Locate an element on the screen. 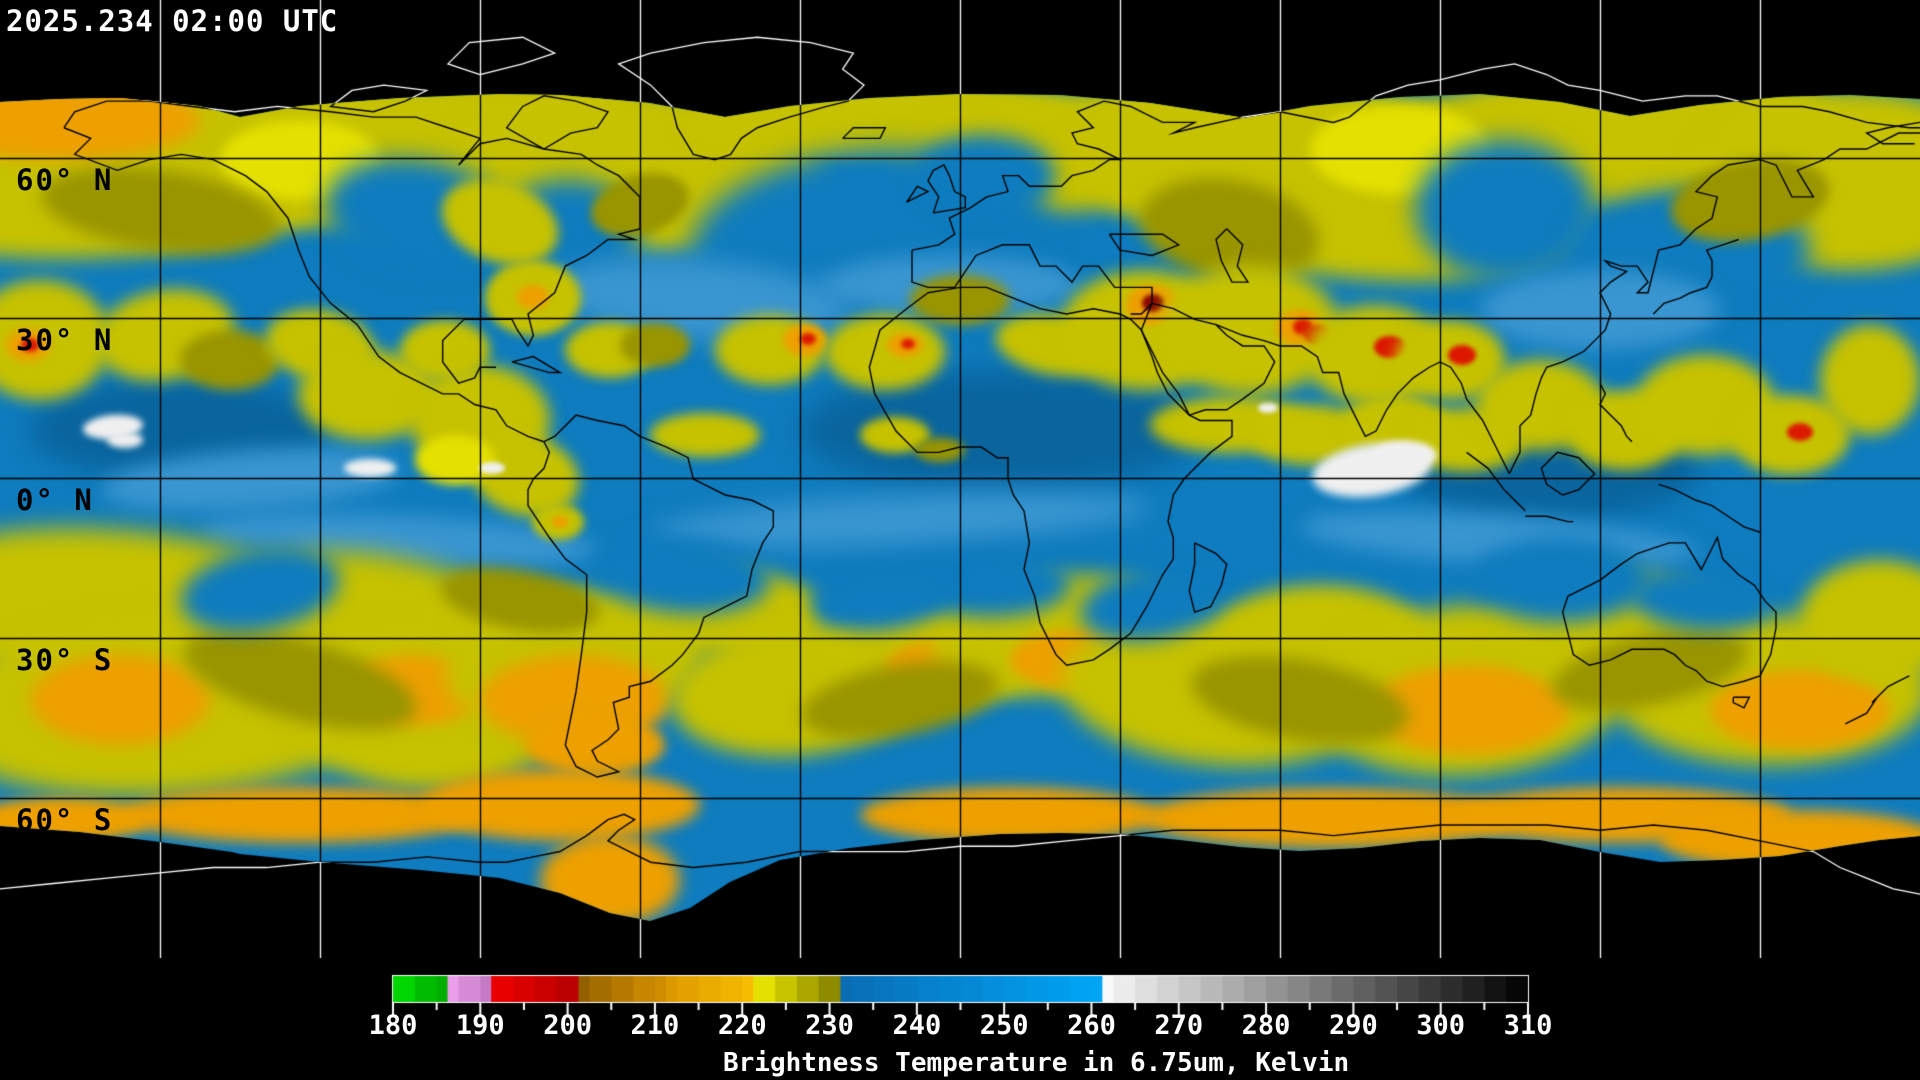 The width and height of the screenshot is (1920, 1080). colorbar-tick-label: 190 is located at coordinates (480, 1025).